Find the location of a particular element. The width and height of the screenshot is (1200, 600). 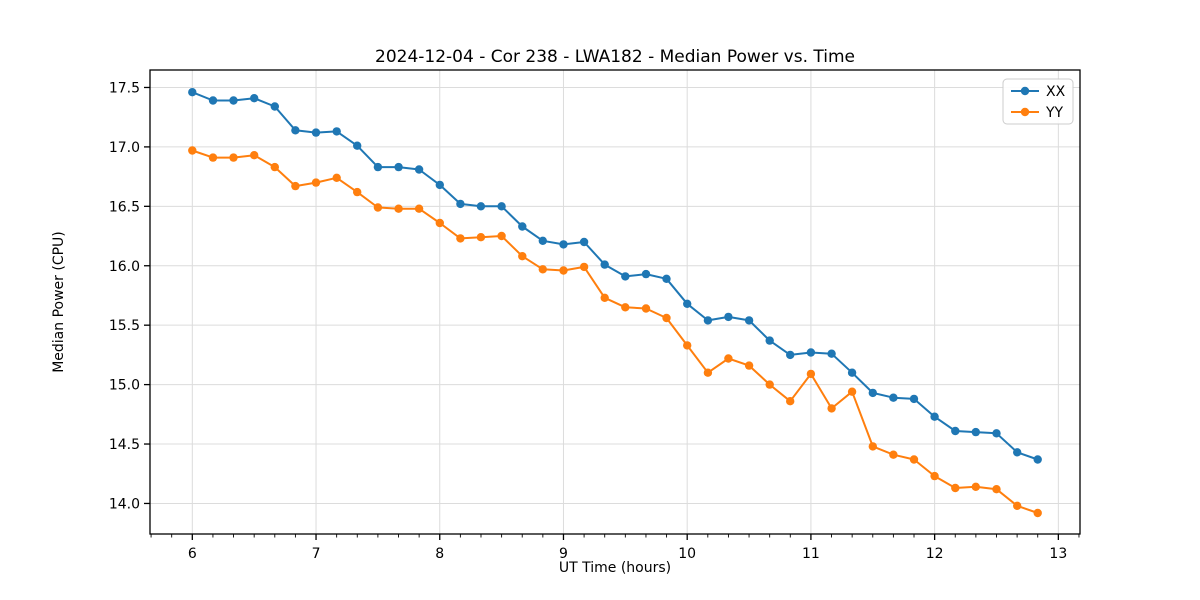

x-tick-label: 6 is located at coordinates (192, 554).